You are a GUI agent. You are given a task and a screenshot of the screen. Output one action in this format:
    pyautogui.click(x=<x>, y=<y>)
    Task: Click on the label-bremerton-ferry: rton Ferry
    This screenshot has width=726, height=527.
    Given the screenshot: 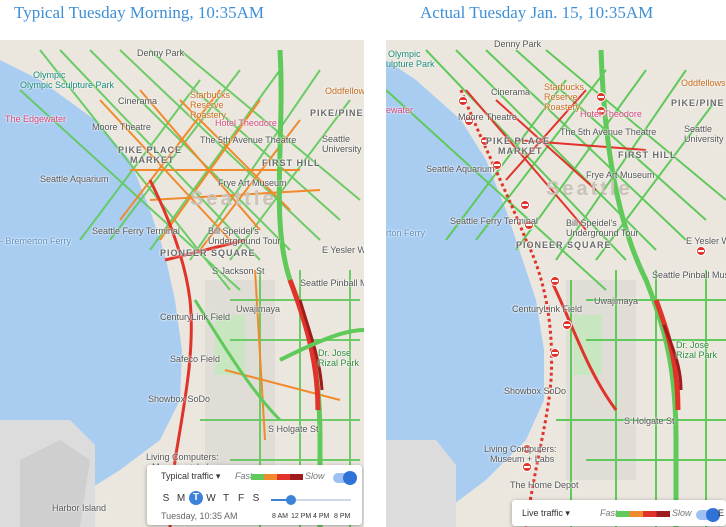 What is the action you would take?
    pyautogui.click(x=406, y=233)
    